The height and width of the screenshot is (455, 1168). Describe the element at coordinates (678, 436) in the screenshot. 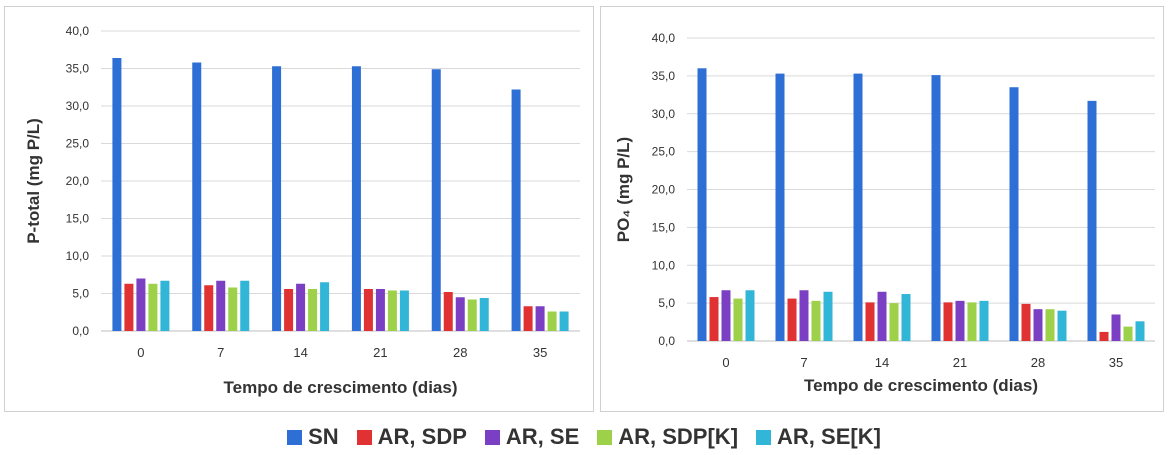

I see `legend-label-ar-sdp-k: AR, SDP[K]` at that location.